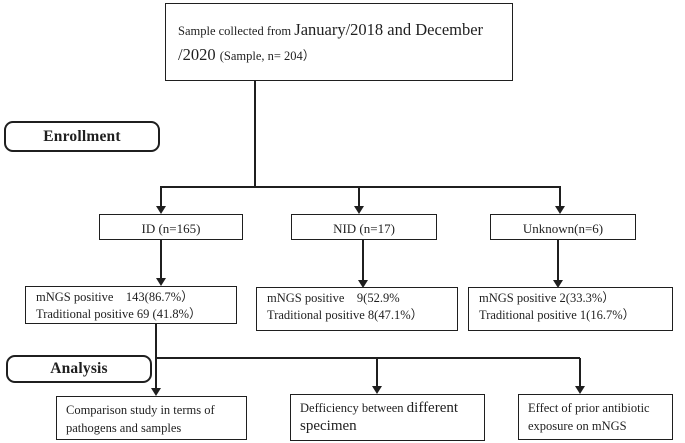 This screenshot has width=685, height=443. I want to click on connector-id-to-stats, so click(161, 259).